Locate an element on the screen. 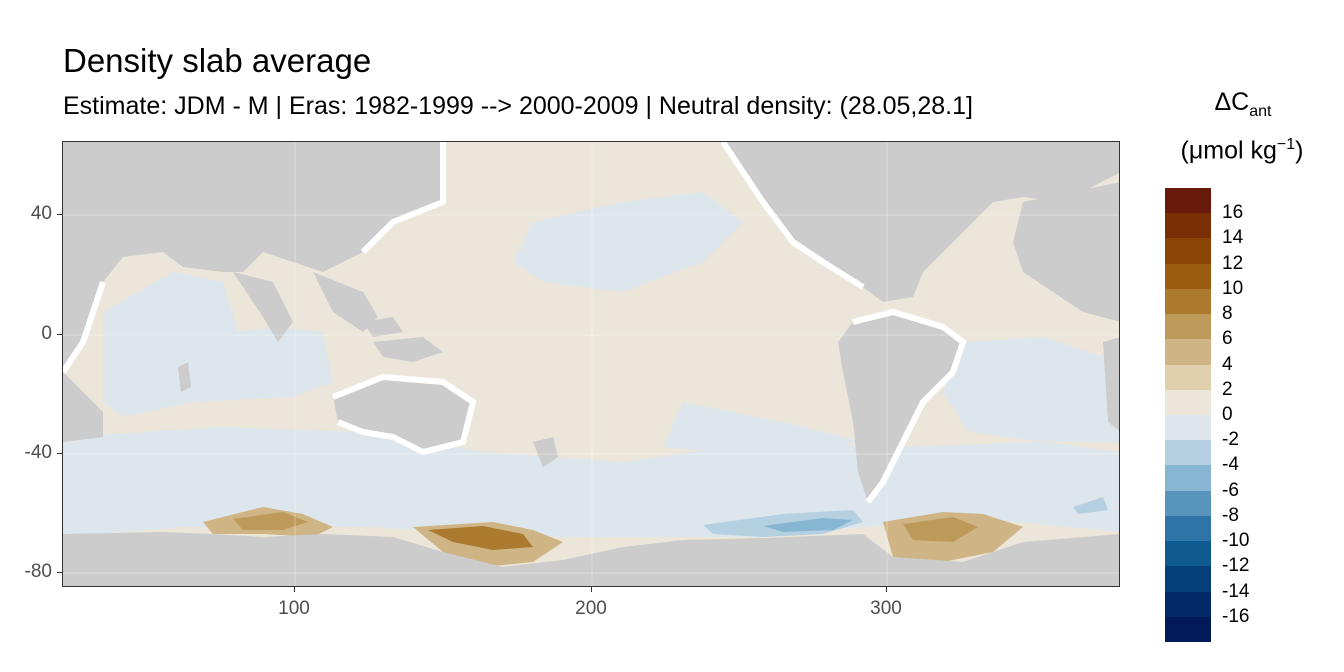  legend-label: -12 is located at coordinates (1236, 566).